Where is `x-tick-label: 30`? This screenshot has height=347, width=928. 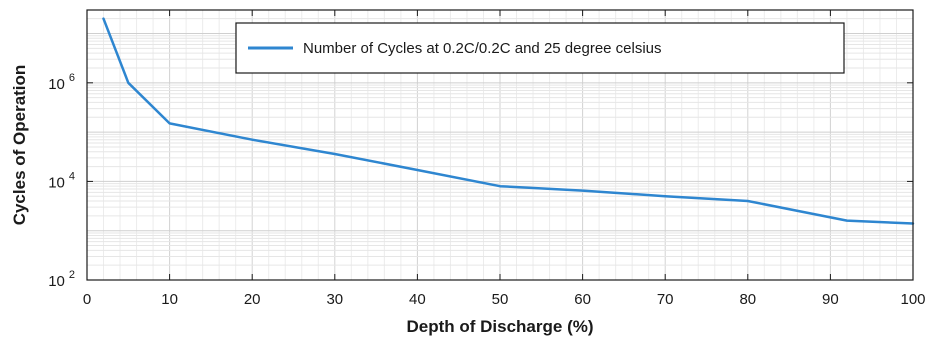
x-tick-label: 30 is located at coordinates (334, 299).